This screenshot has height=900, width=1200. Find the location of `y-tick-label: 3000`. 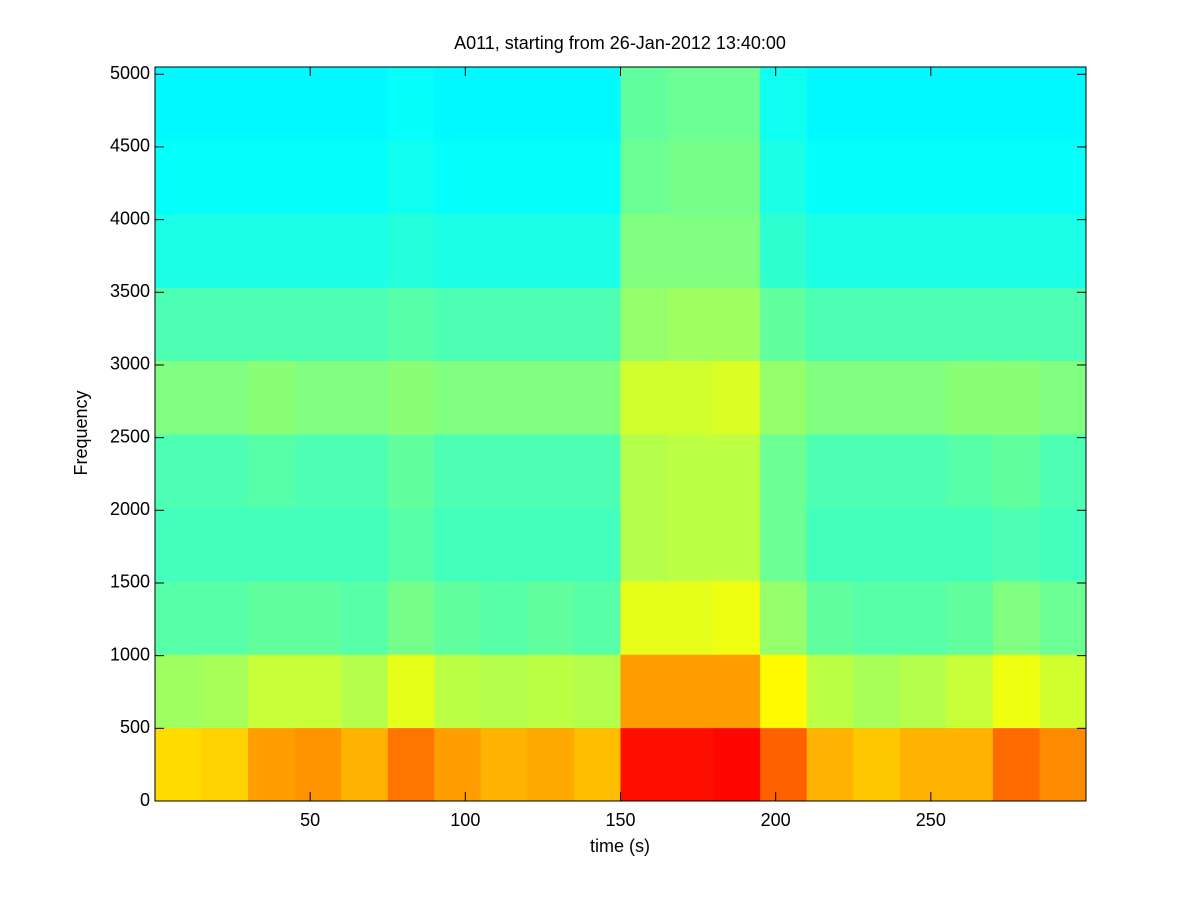

y-tick-label: 3000 is located at coordinates (130, 364).